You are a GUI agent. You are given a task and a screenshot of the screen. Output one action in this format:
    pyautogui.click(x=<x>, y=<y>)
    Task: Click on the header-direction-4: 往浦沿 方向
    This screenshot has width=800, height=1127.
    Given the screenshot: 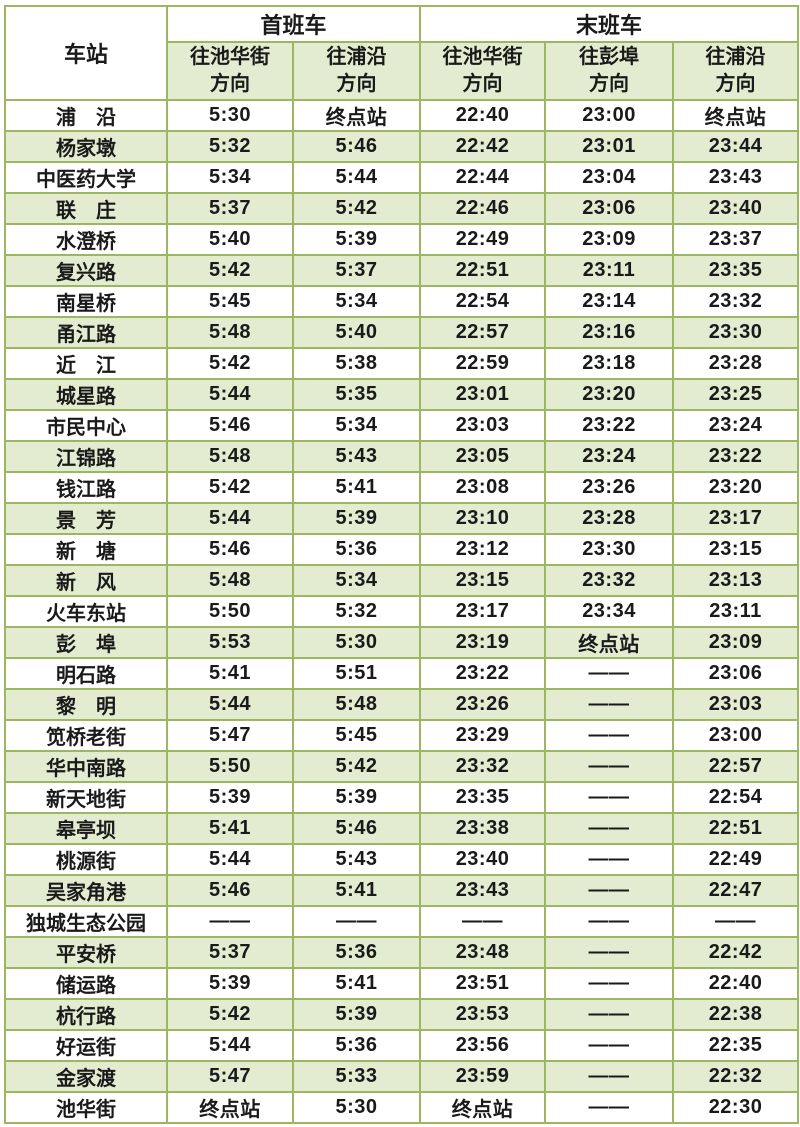 What is the action you would take?
    pyautogui.click(x=736, y=71)
    